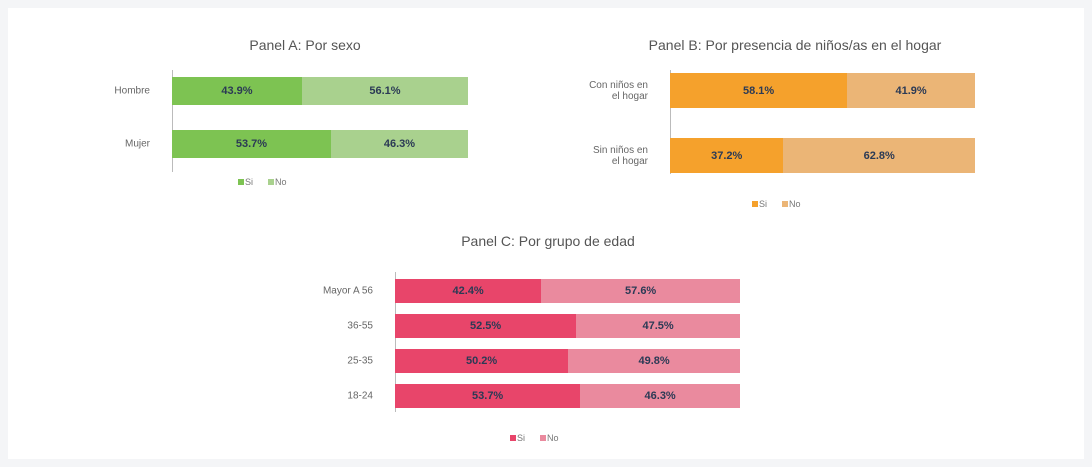 The height and width of the screenshot is (467, 1092). I want to click on value-label: 58.1%, so click(758, 90).